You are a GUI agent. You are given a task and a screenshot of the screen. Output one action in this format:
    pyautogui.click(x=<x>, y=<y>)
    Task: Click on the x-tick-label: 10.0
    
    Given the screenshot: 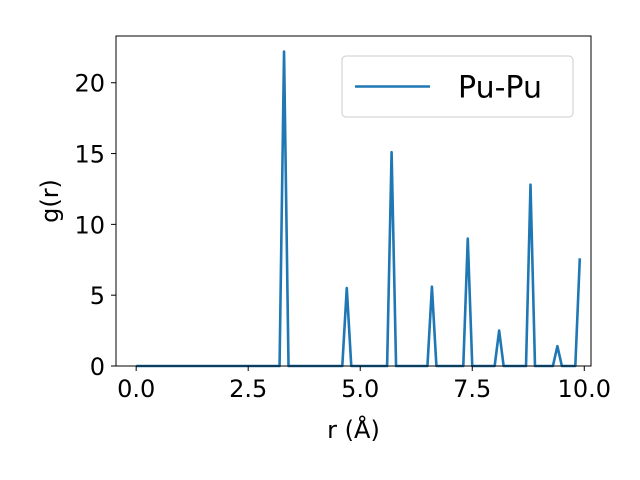 What is the action you would take?
    pyautogui.click(x=584, y=389)
    